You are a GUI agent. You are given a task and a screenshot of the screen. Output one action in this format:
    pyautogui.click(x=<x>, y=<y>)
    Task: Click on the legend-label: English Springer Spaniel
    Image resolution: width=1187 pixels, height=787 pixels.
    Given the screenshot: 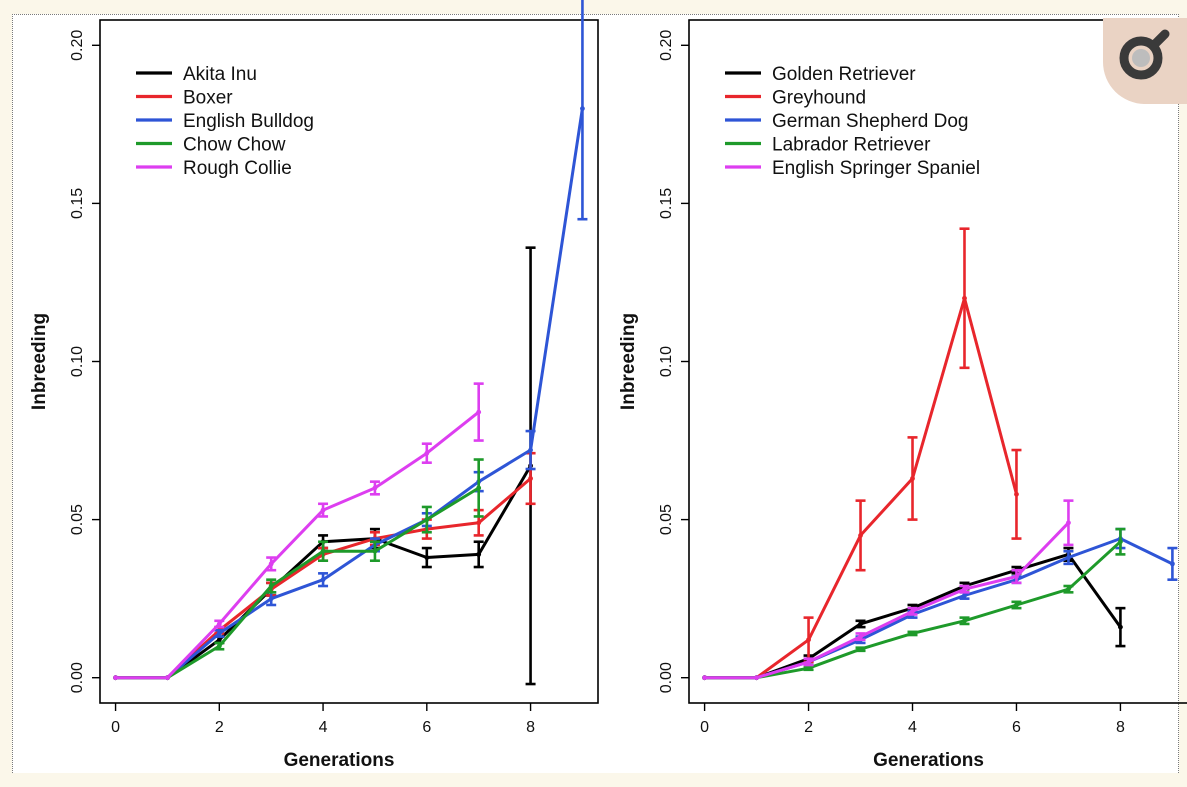 What is the action you would take?
    pyautogui.click(x=876, y=168)
    